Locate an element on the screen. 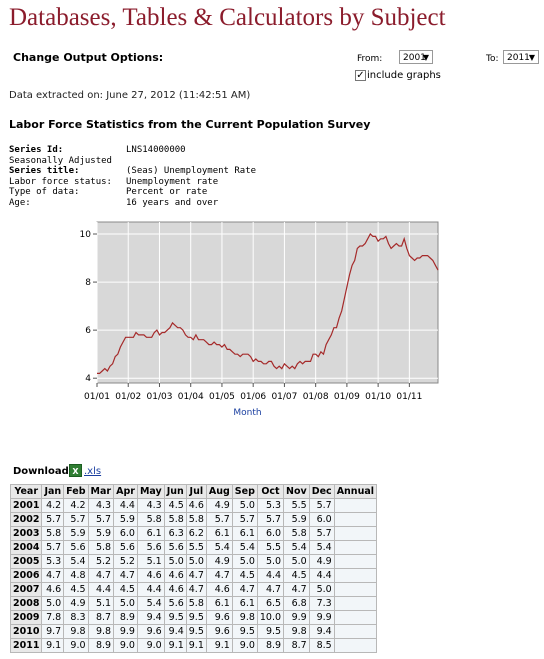  table-cell: 5.3 is located at coordinates (53, 561).